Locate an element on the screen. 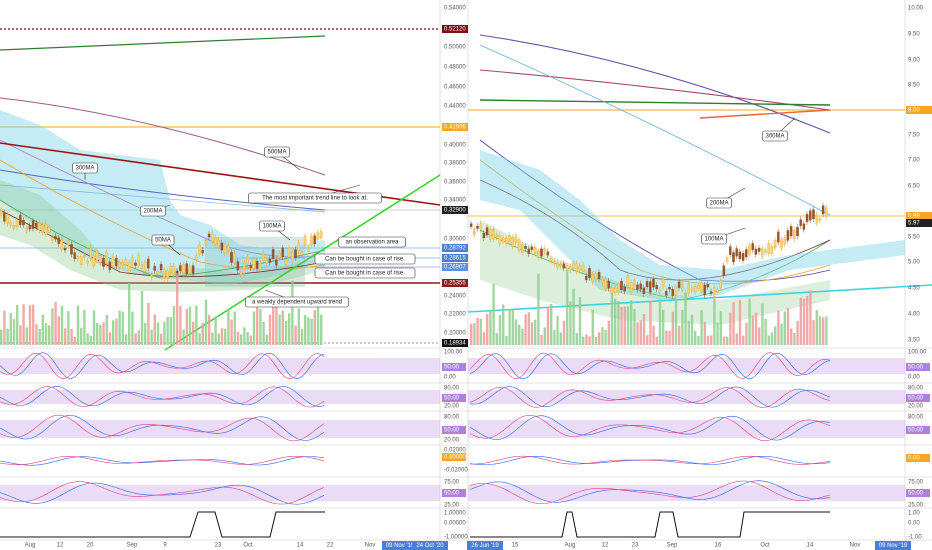  time-axis-label: Aug is located at coordinates (570, 546).